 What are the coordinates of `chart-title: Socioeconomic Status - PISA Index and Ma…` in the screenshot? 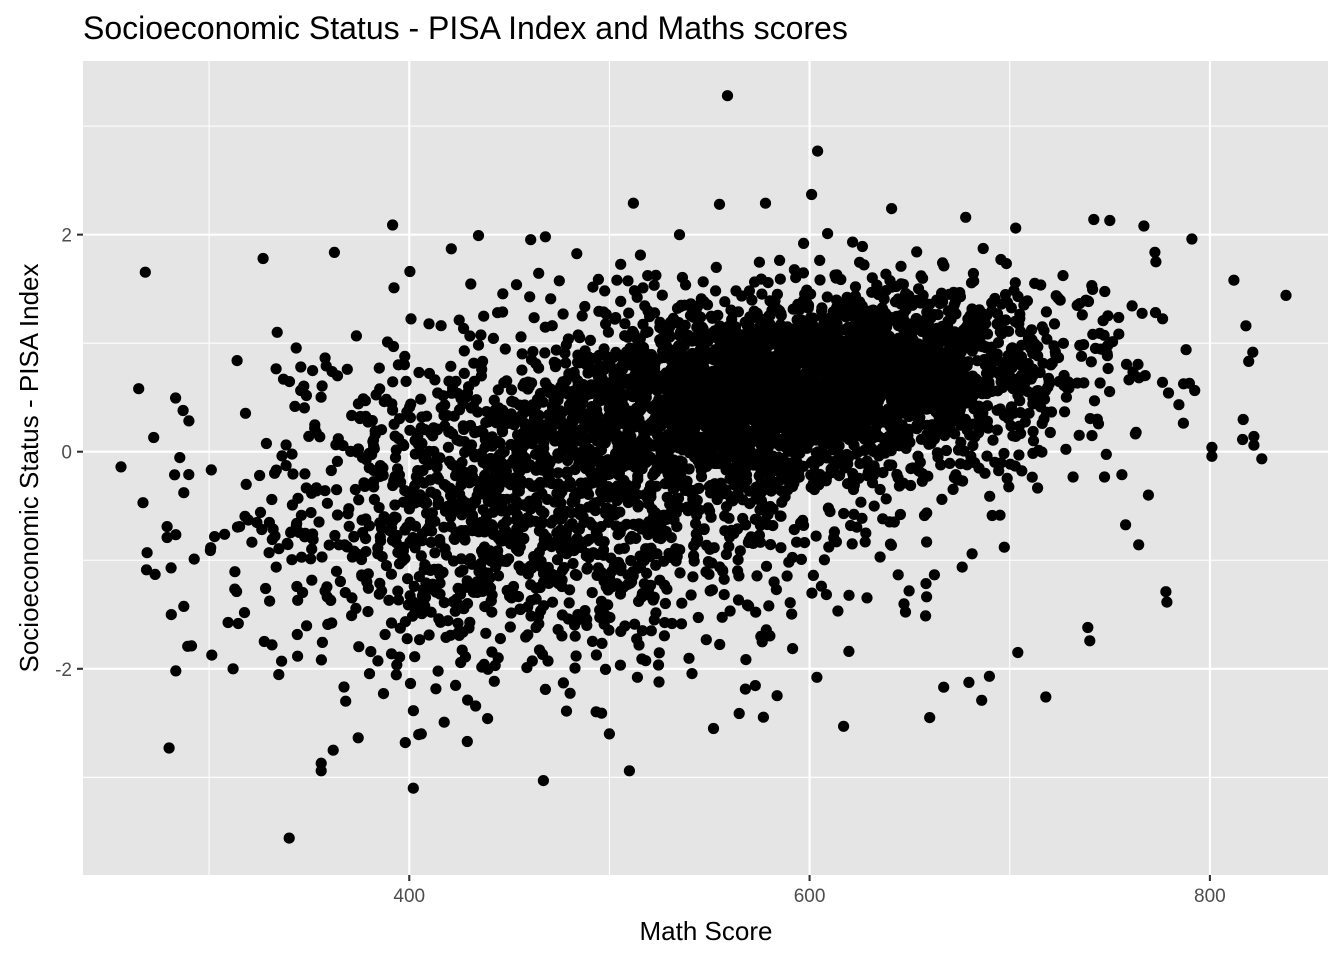 It's located at (465, 28).